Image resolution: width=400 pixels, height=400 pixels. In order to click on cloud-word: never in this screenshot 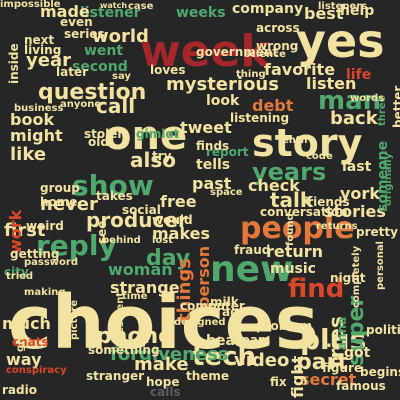, I will do `click(69, 204)`.